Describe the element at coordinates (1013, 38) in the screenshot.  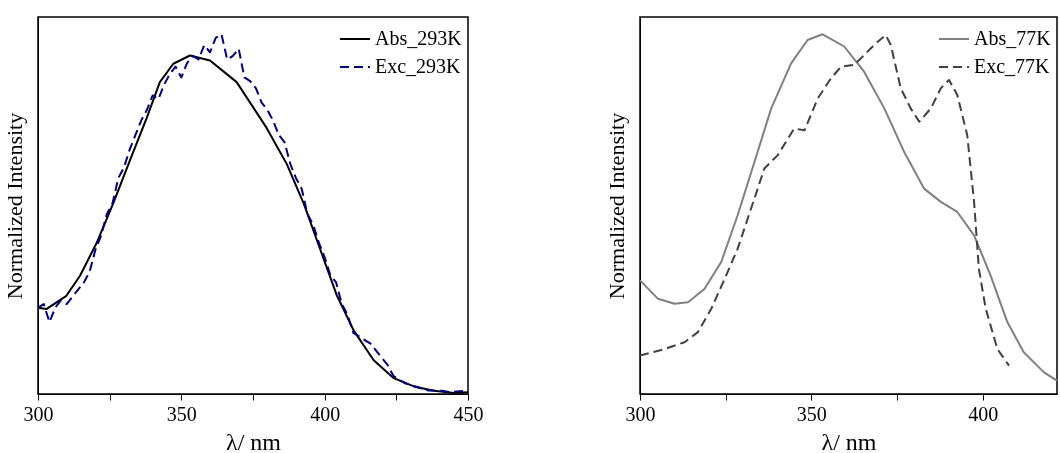
I see `legend-label: Abs_77K` at that location.